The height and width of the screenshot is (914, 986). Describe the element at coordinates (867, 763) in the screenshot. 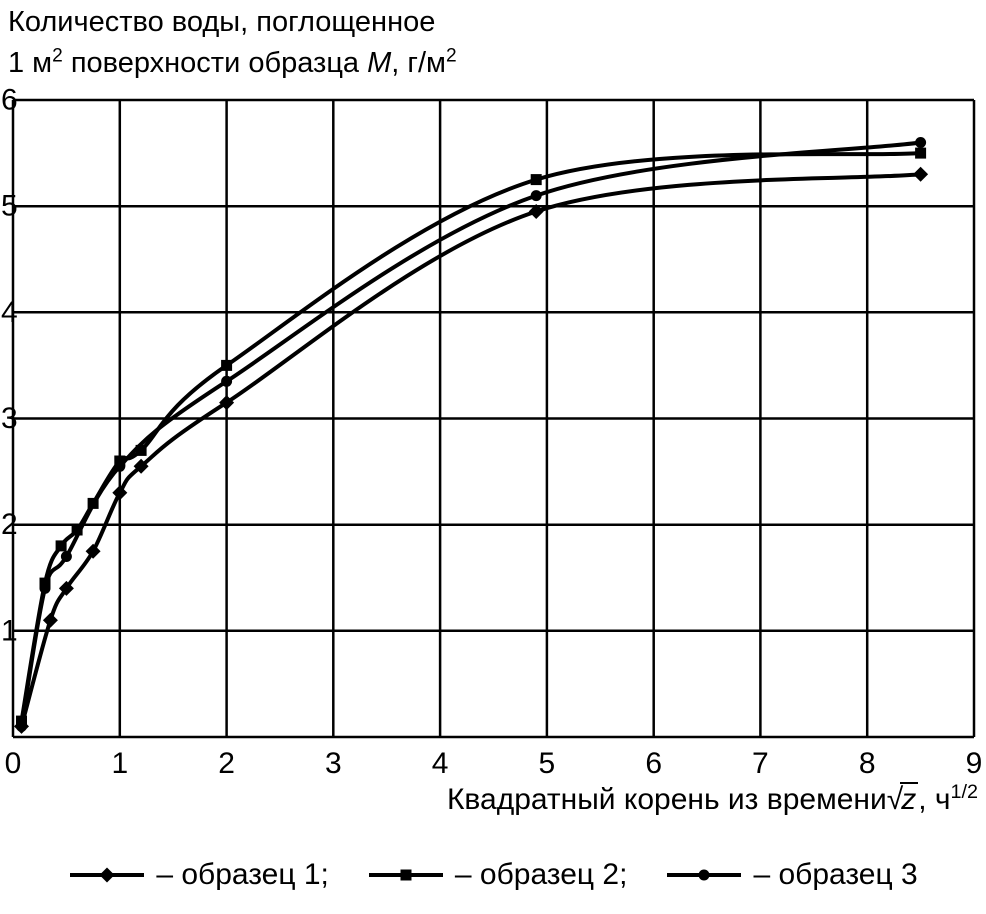

I see `x-tick-label: 8` at that location.